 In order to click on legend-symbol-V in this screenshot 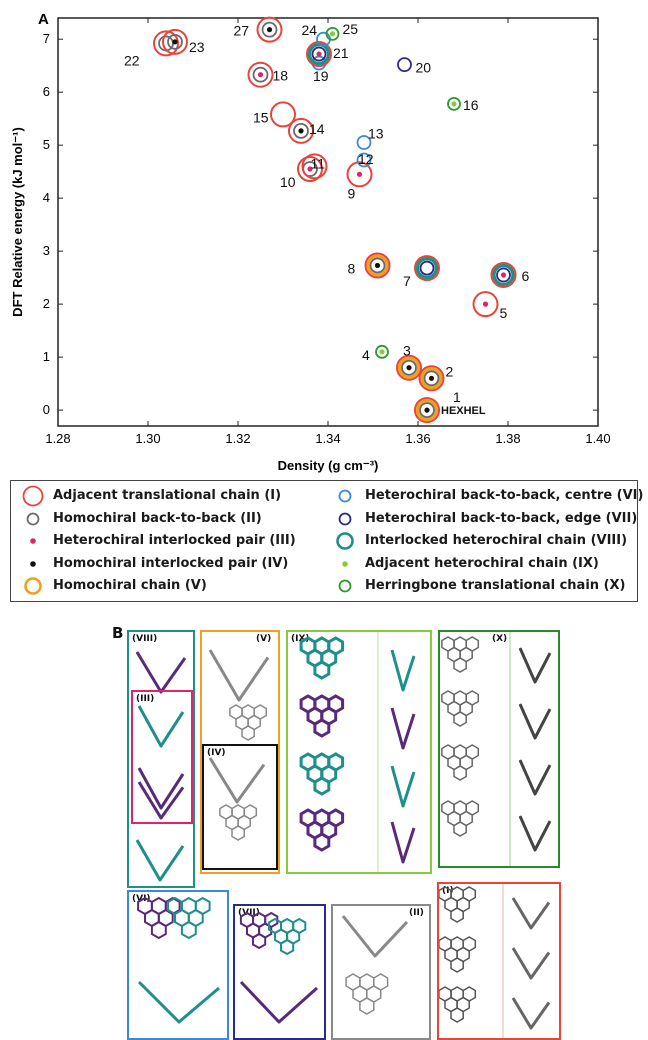, I will do `click(33, 586)`.